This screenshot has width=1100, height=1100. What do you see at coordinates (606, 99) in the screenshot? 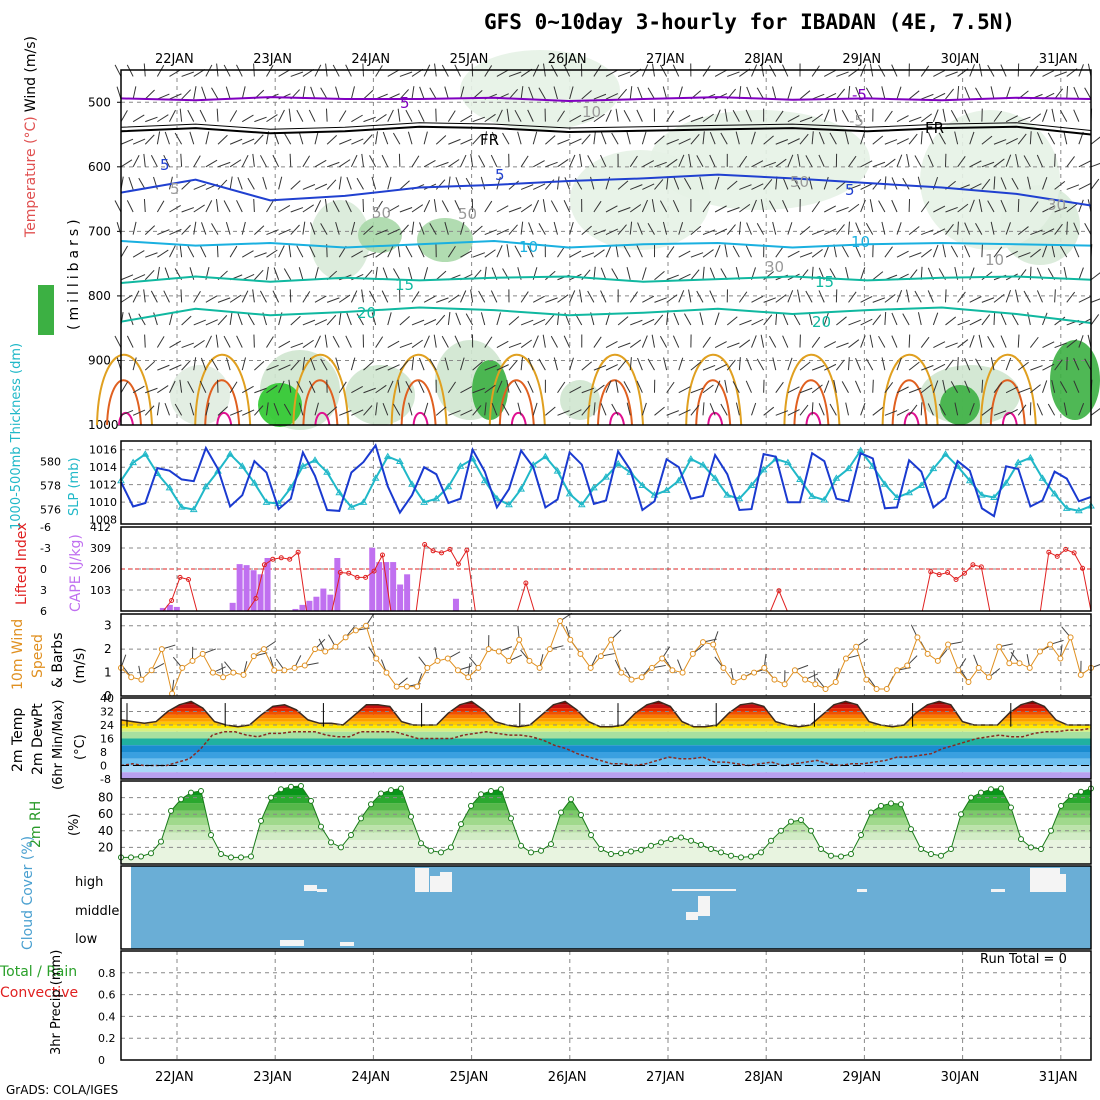
I see `isotherm-line--5` at bounding box center [606, 99].